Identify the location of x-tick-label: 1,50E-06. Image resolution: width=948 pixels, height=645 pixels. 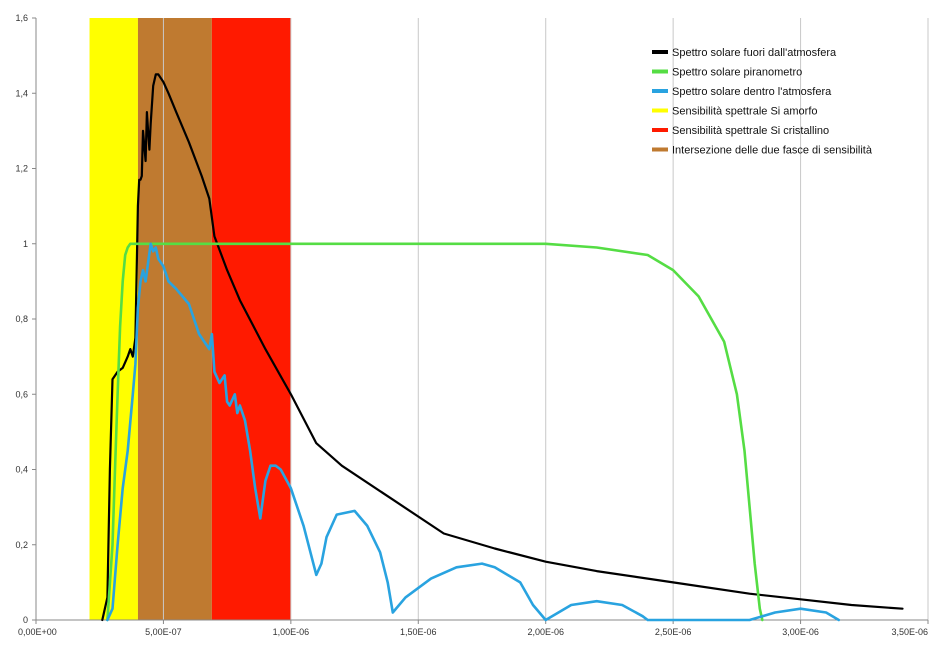
(418, 632).